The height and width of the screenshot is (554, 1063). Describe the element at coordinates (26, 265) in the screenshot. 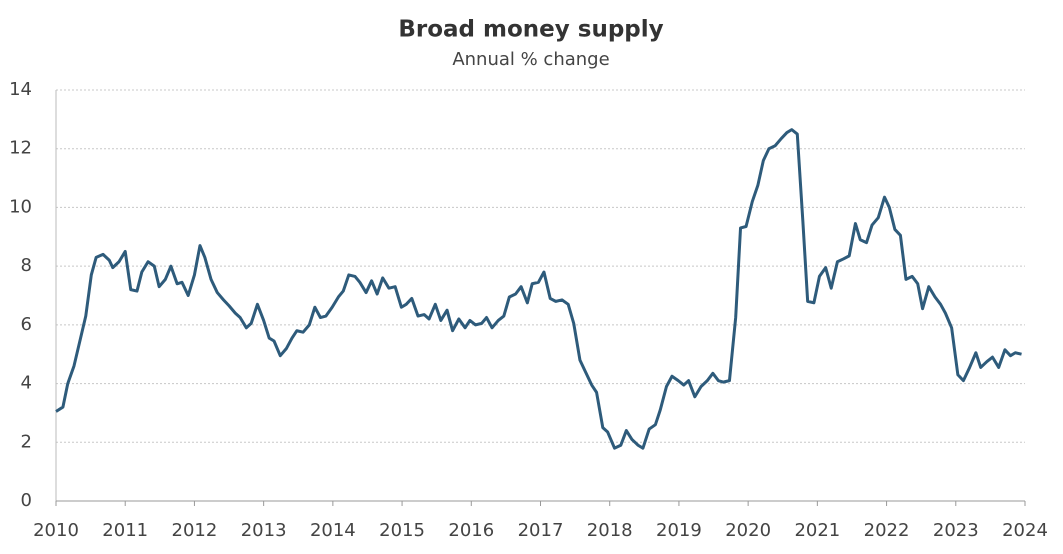

I see `y-tick-label: 8` at that location.